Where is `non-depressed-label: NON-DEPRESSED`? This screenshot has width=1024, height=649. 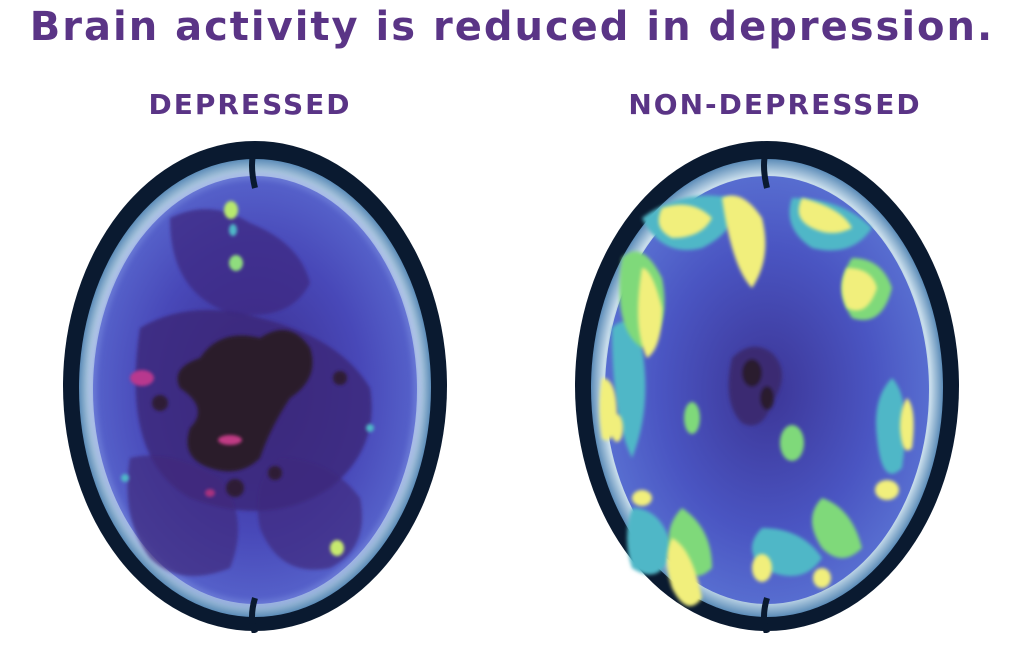 non-depressed-label: NON-DEPRESSED is located at coordinates (775, 104).